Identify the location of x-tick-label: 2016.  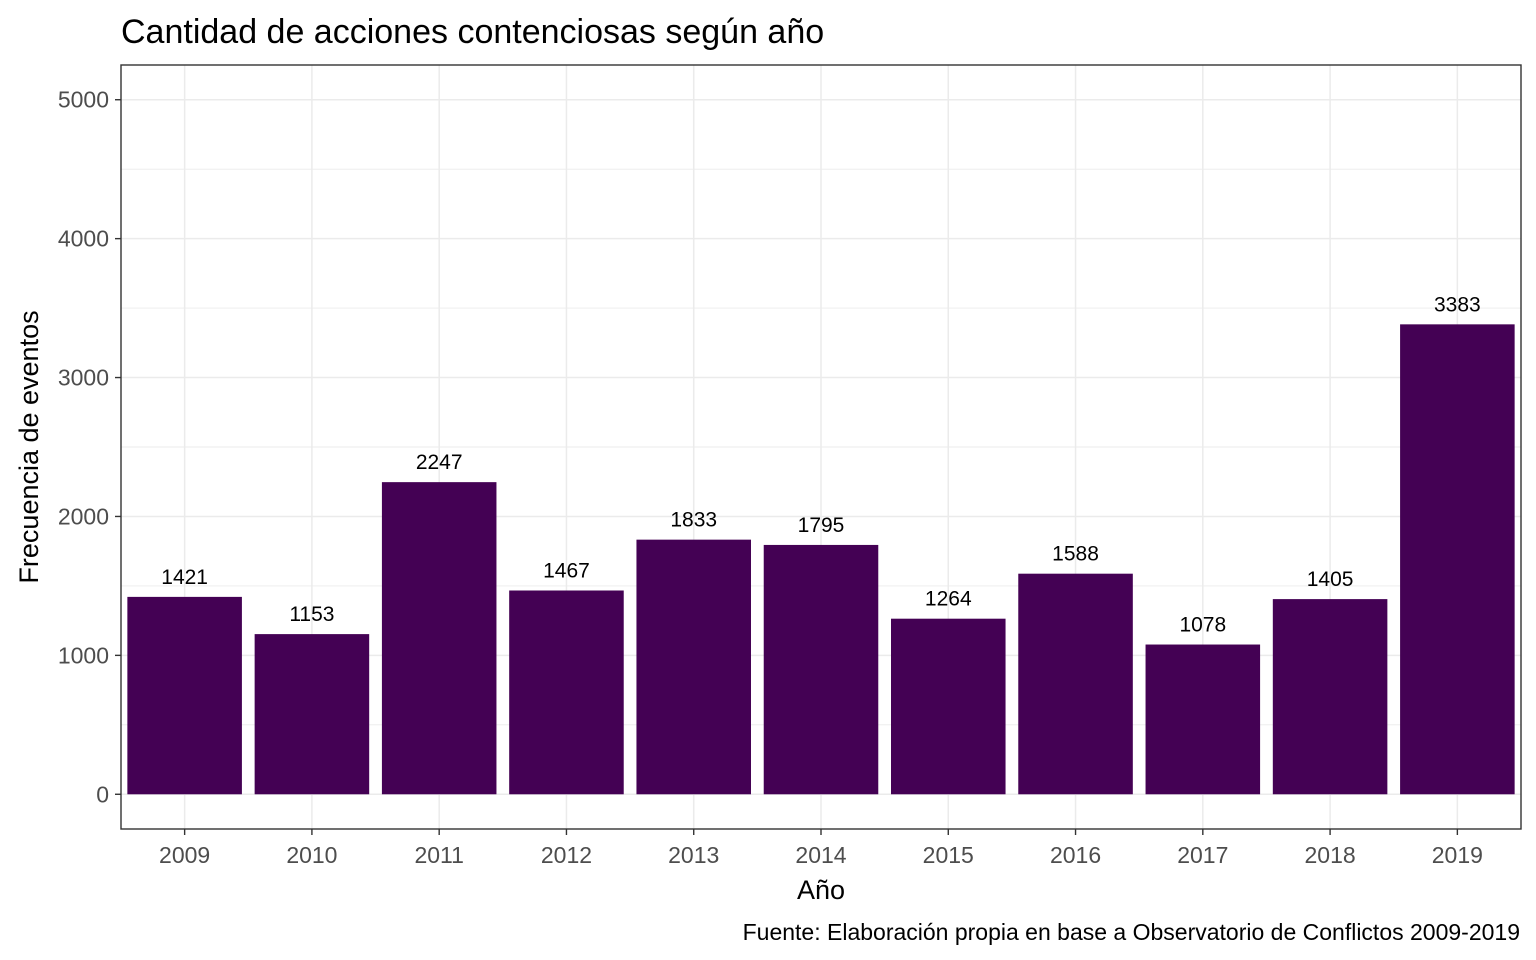
(1075, 855).